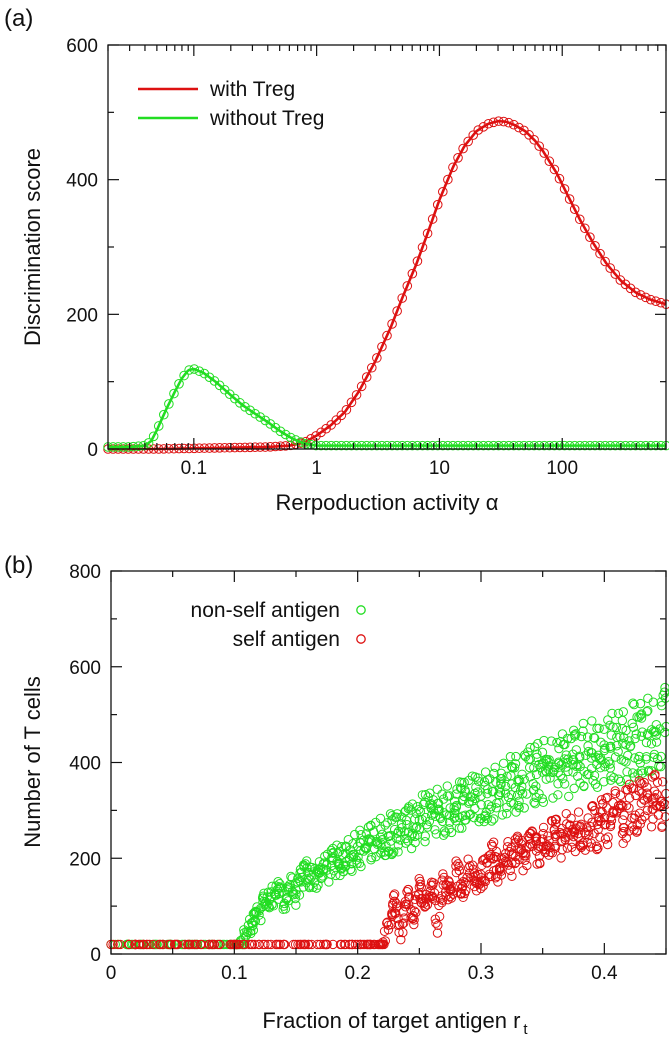 The width and height of the screenshot is (669, 1044). I want to click on y-tick-label: 800, so click(85, 572).